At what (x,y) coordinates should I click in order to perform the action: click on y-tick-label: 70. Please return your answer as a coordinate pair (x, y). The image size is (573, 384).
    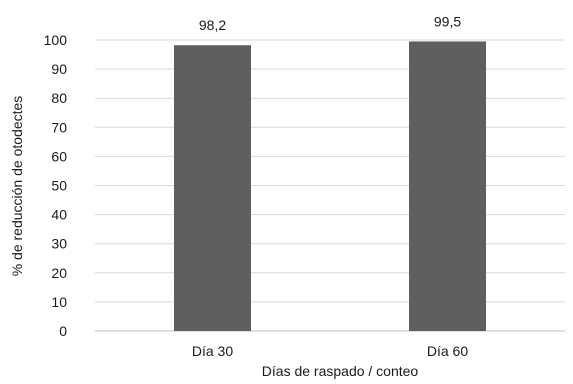
    Looking at the image, I should click on (59, 127).